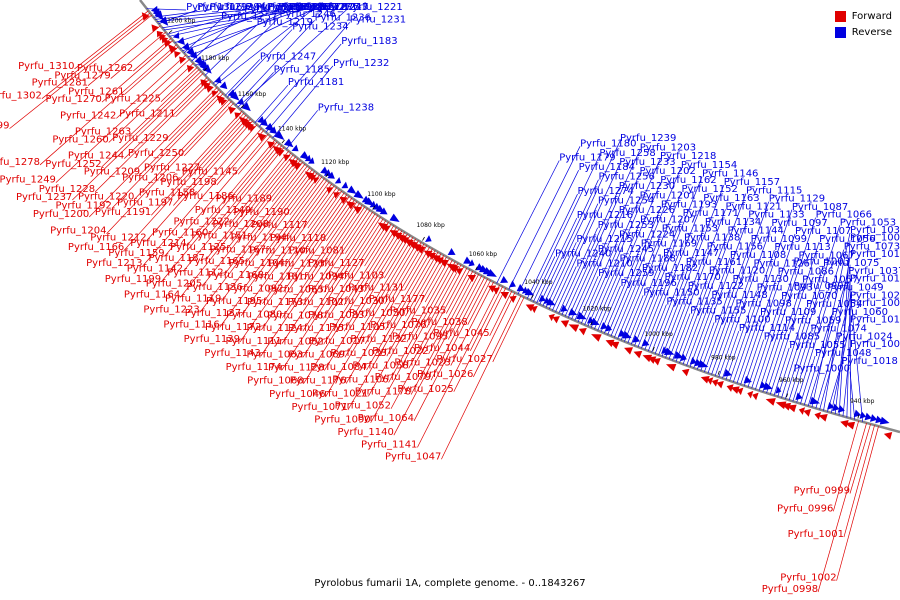 This screenshot has height=600, width=900. I want to click on gene-label: Pyrfu_1126, so click(781, 263).